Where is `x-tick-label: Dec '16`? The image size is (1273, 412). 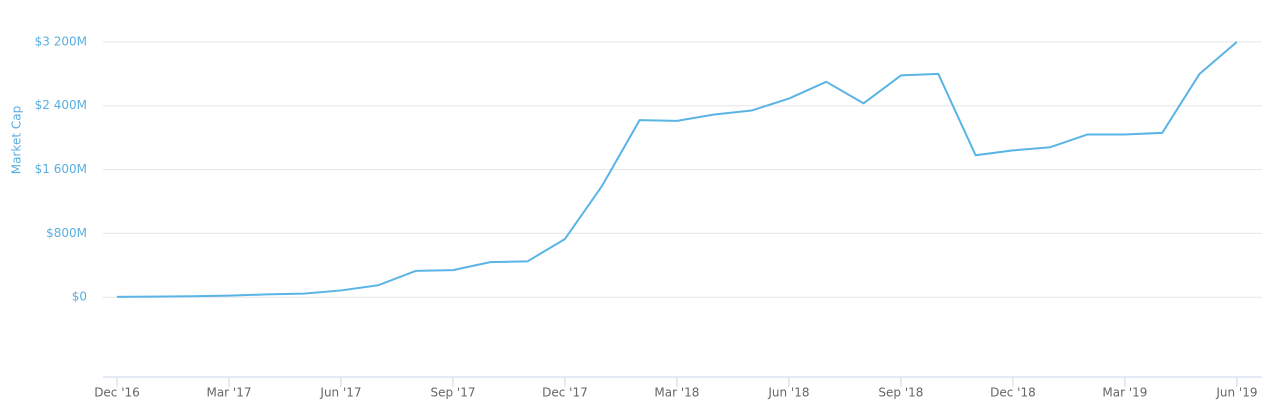 x-tick-label: Dec '16 is located at coordinates (117, 393).